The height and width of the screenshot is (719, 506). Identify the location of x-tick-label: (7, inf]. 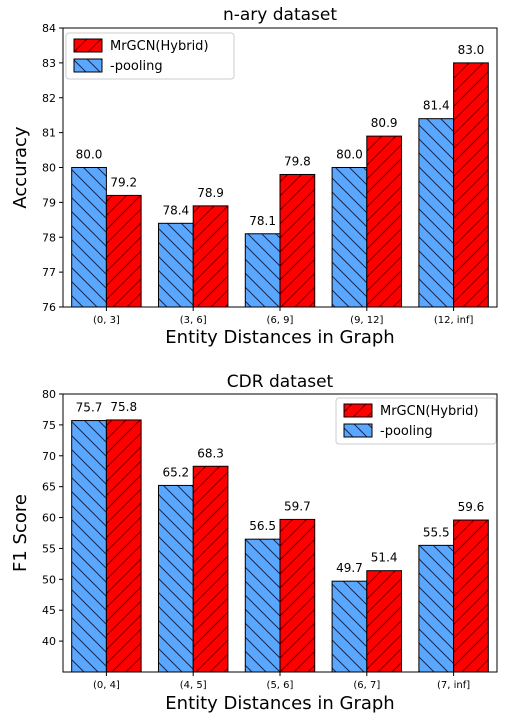
(453, 685).